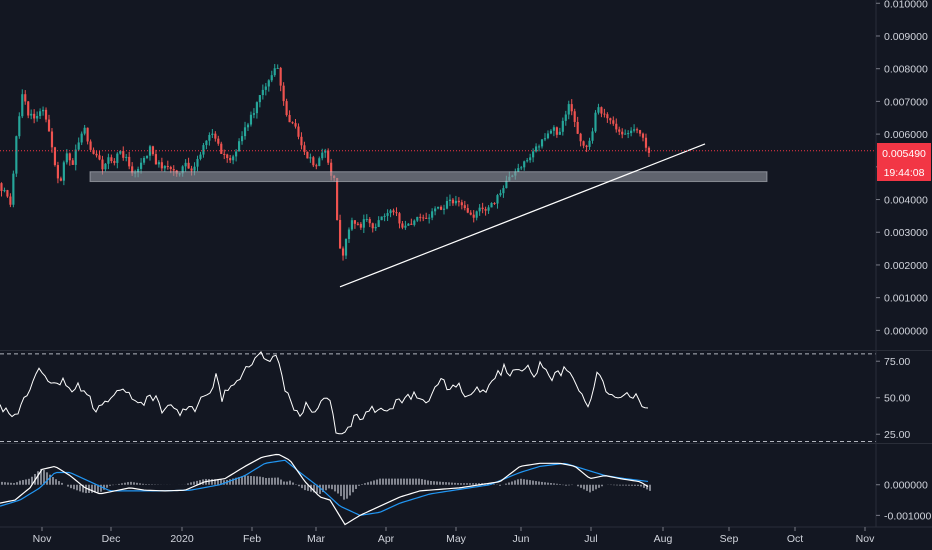 This screenshot has height=550, width=932. Describe the element at coordinates (906, 486) in the screenshot. I see `macd-tick-label: 0.000000` at that location.